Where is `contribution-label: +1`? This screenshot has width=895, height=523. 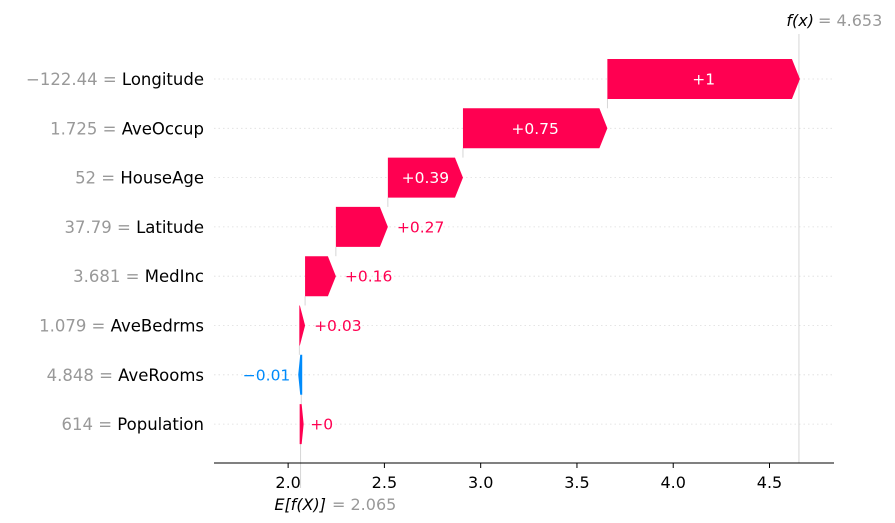 contribution-label: +1 is located at coordinates (703, 80).